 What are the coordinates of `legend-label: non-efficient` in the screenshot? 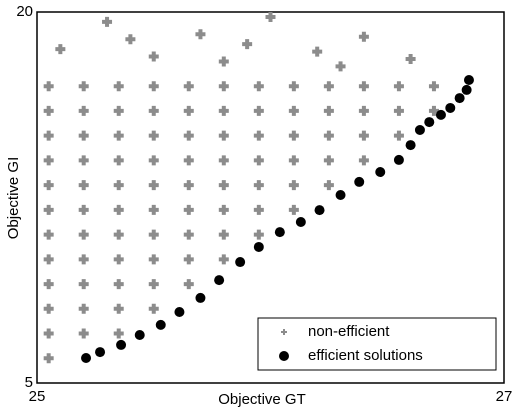 It's located at (349, 331).